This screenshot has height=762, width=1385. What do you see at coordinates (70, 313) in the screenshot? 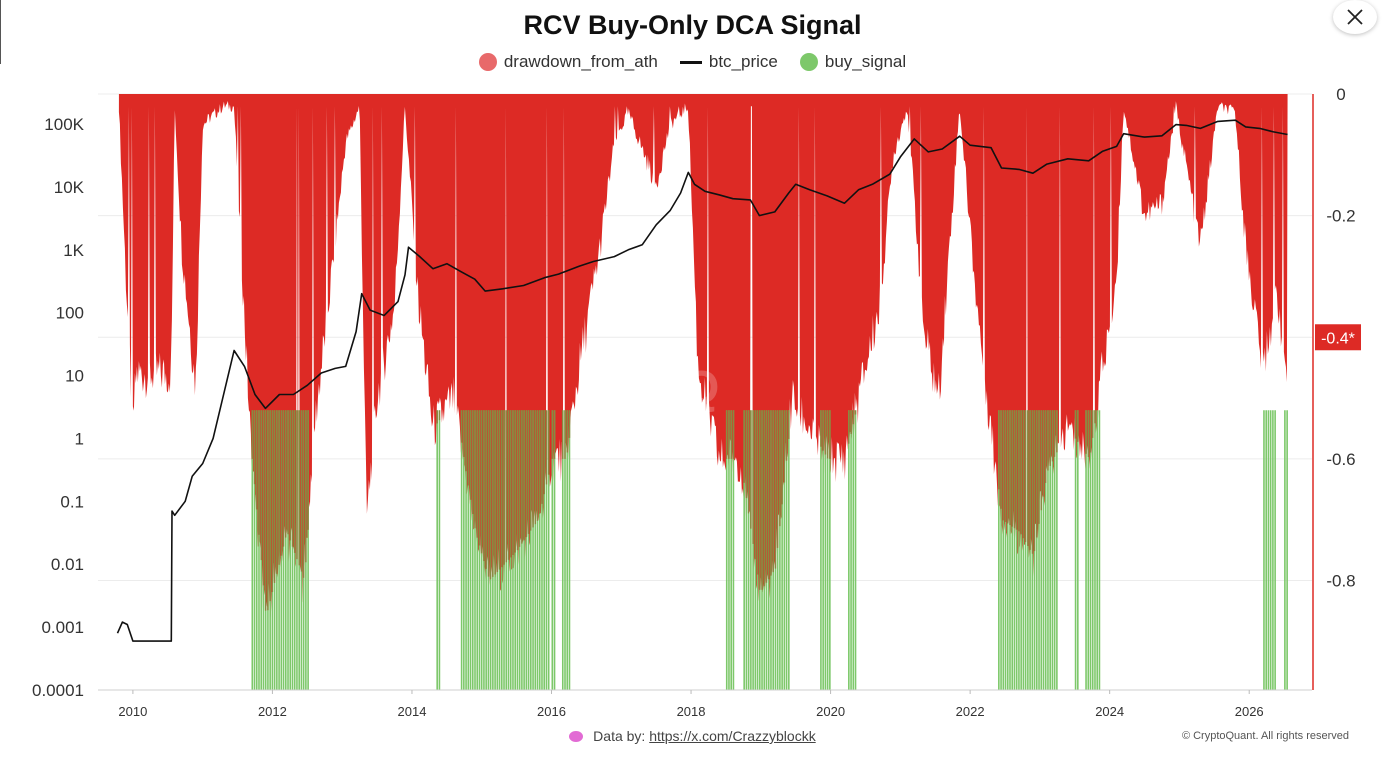
I see `y-axis-left-tick-label: 100` at bounding box center [70, 313].